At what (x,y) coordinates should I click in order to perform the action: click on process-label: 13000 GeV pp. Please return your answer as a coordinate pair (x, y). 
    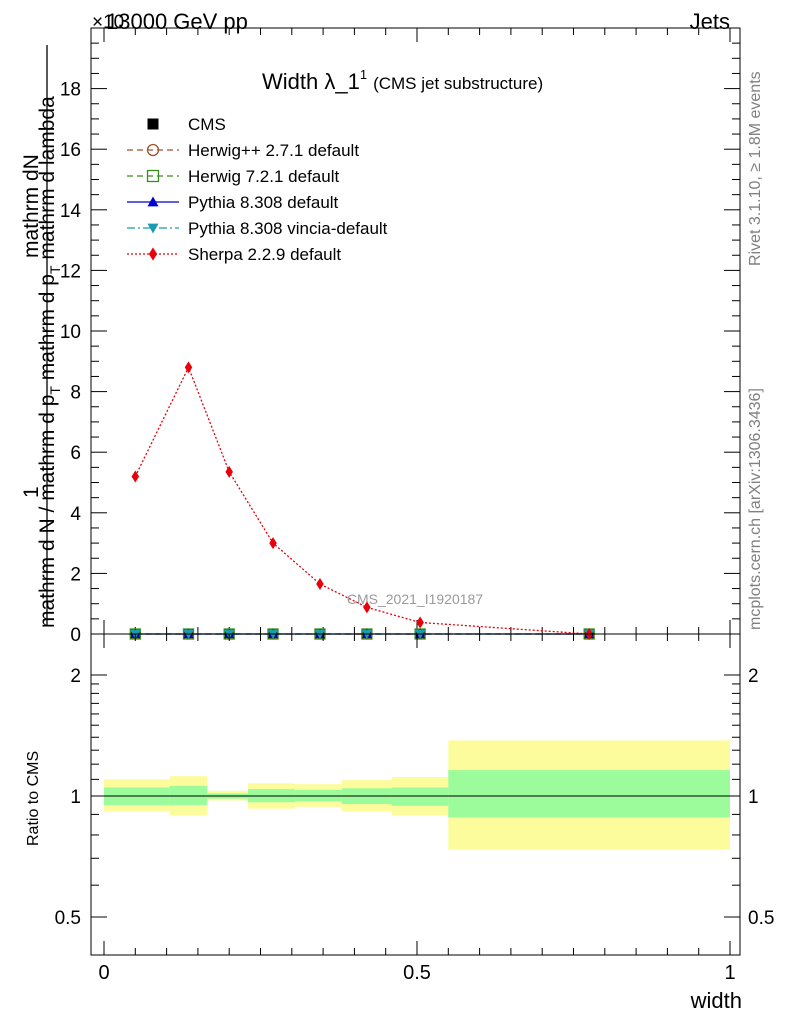
    Looking at the image, I should click on (177, 21).